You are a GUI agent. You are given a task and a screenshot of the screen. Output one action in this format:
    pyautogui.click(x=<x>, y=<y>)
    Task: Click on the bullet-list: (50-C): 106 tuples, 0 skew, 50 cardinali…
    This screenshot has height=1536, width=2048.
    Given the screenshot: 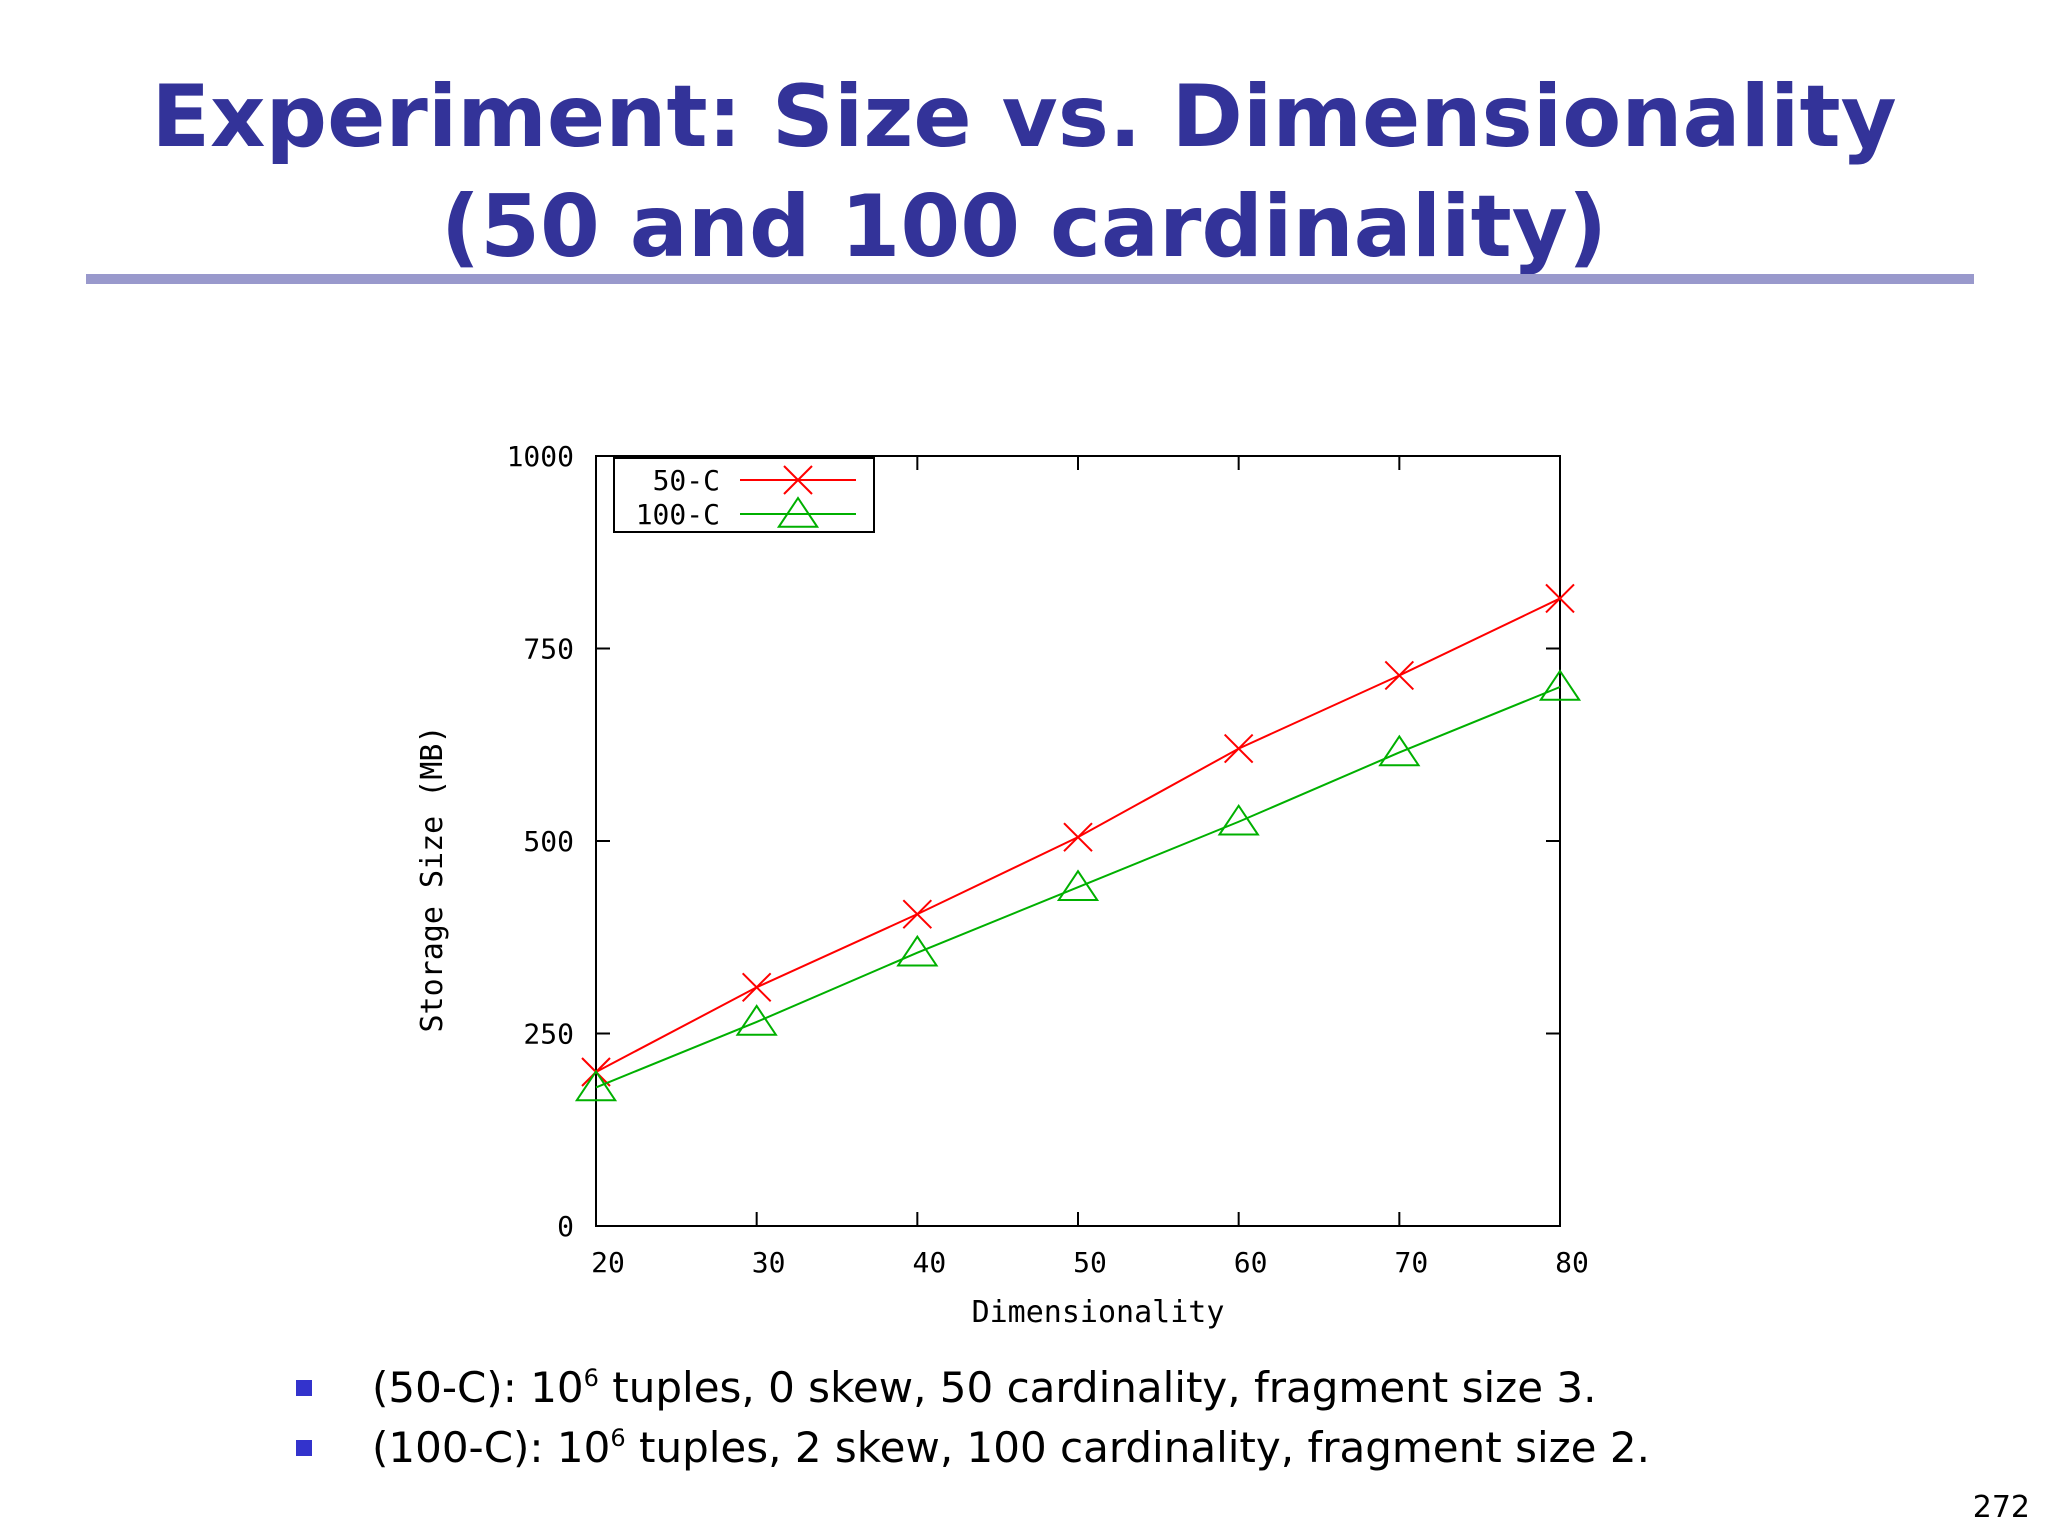 What is the action you would take?
    pyautogui.click(x=973, y=1418)
    